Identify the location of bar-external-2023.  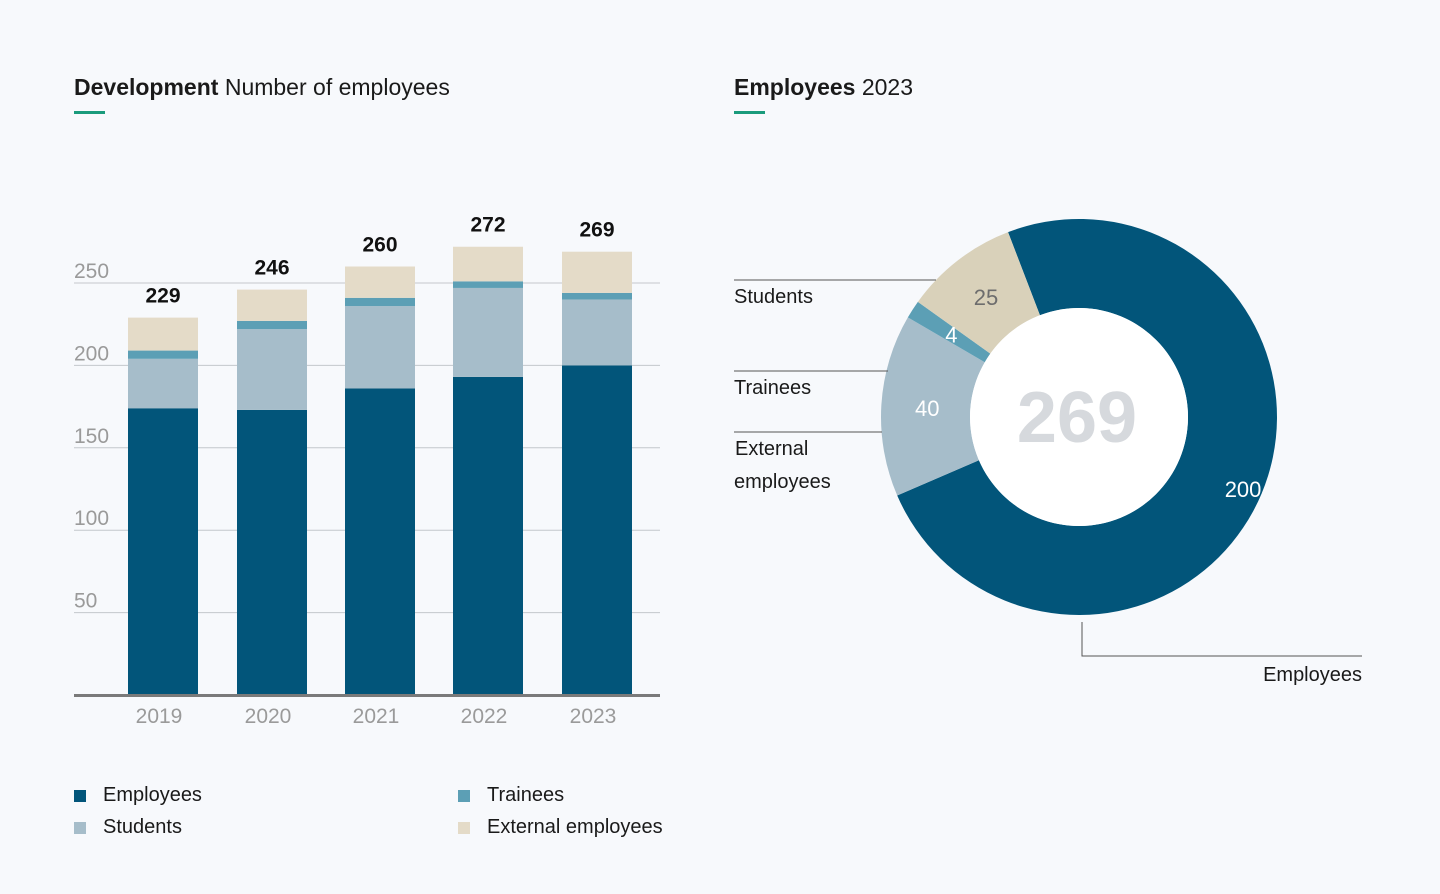
(597, 272).